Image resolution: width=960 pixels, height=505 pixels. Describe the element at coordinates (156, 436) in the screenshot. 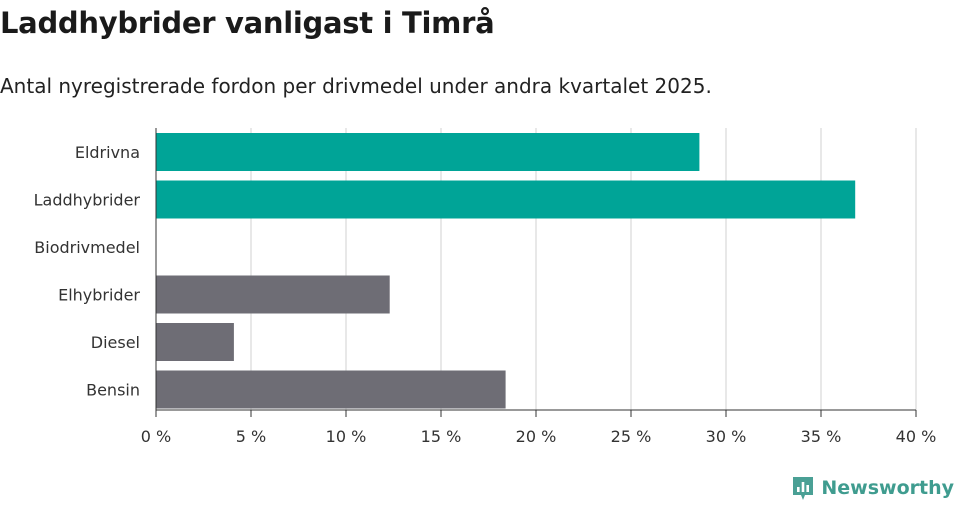

I see `x-tick-label: 0 %` at that location.